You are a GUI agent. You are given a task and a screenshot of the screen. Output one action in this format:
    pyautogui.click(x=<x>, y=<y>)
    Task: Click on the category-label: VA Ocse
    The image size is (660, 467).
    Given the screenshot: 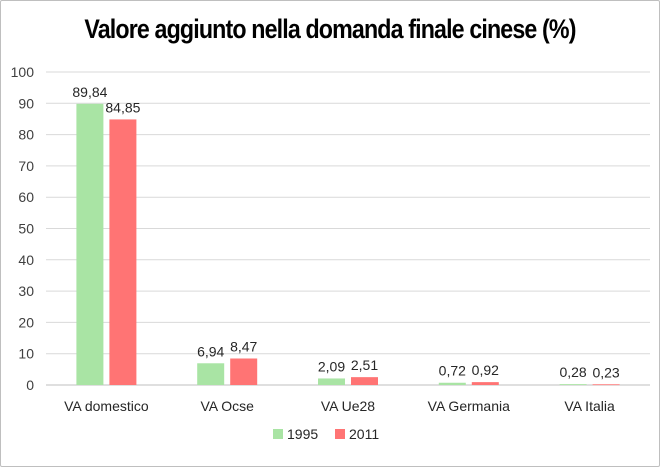 What is the action you would take?
    pyautogui.click(x=227, y=406)
    